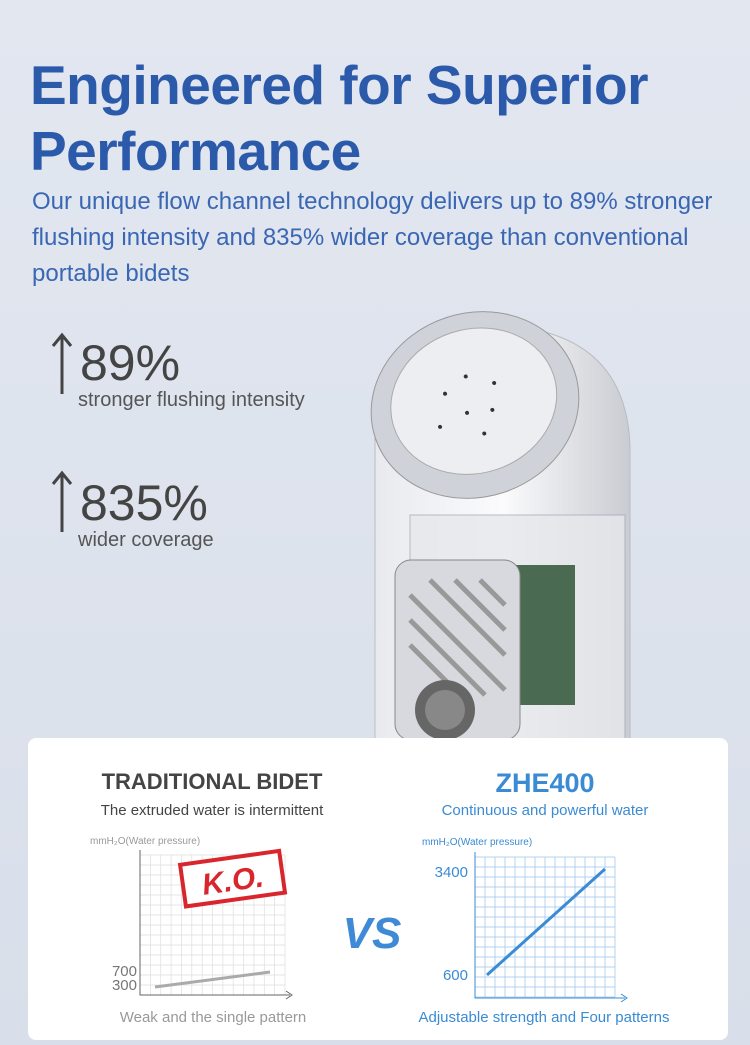 Image resolution: width=750 pixels, height=1045 pixels. What do you see at coordinates (455, 975) in the screenshot?
I see `tick-label: 600` at bounding box center [455, 975].